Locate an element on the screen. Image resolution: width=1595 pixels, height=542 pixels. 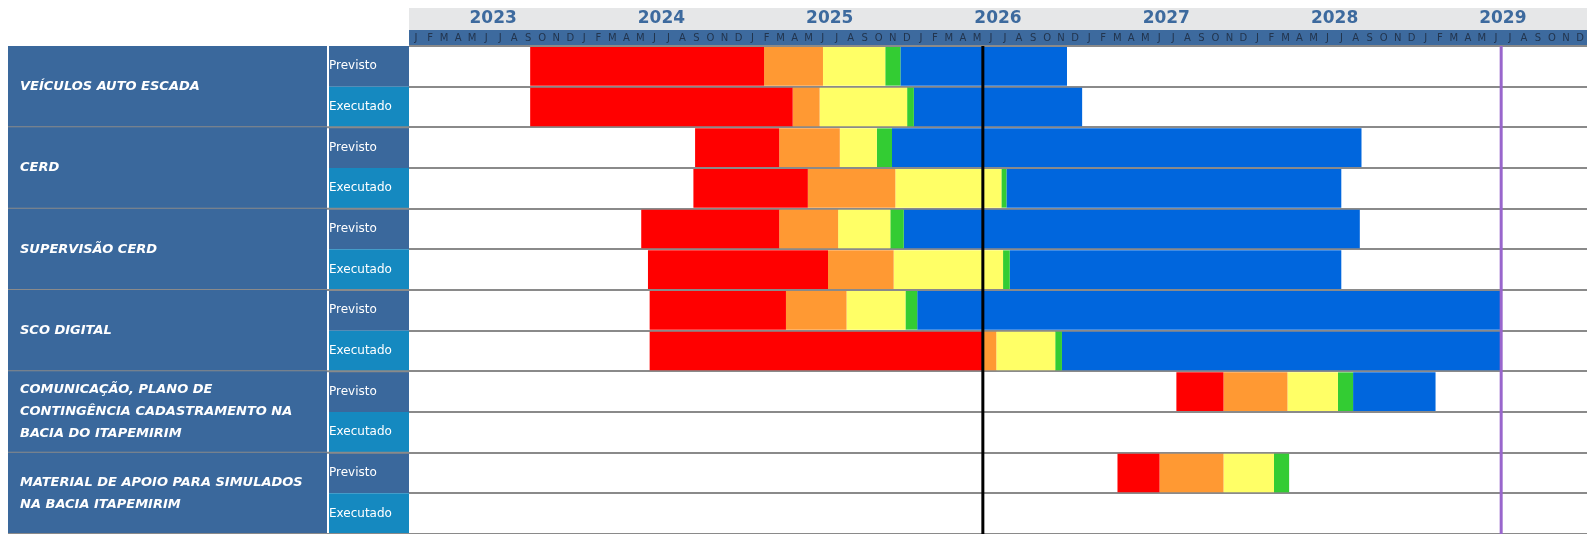
text: COMUNICAÇÃO, PLANO DE CONTINGÊNCIA CADASTRAMENTO NA BACIA DO ITAPEMIRIM is located at coordinates (156, 411).